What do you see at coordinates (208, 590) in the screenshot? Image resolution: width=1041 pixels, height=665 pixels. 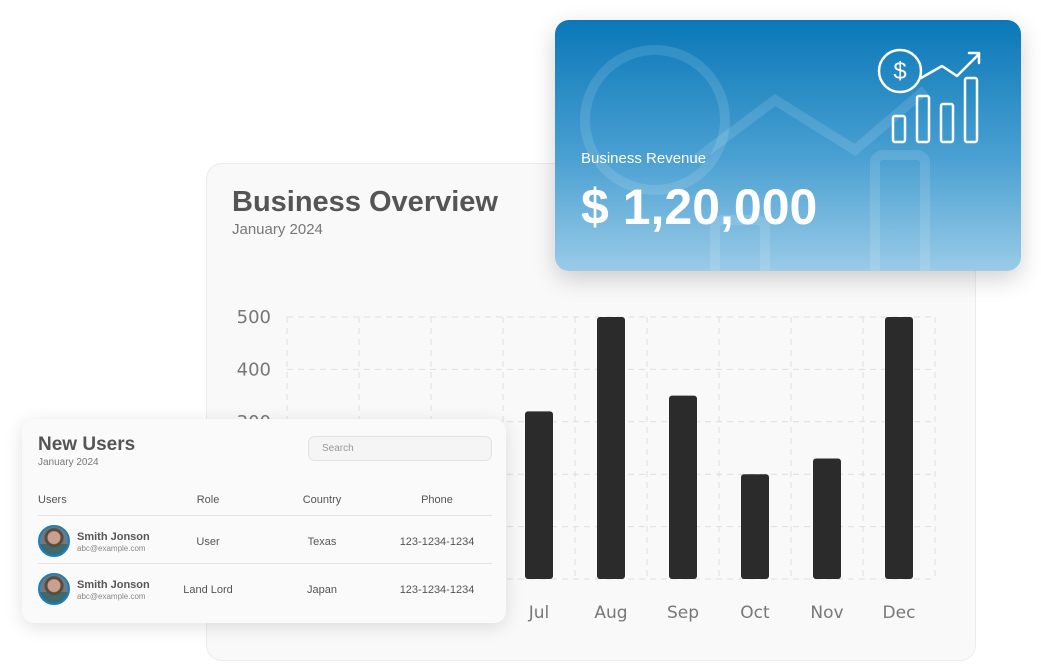 I see `user-role: Land Lord` at bounding box center [208, 590].